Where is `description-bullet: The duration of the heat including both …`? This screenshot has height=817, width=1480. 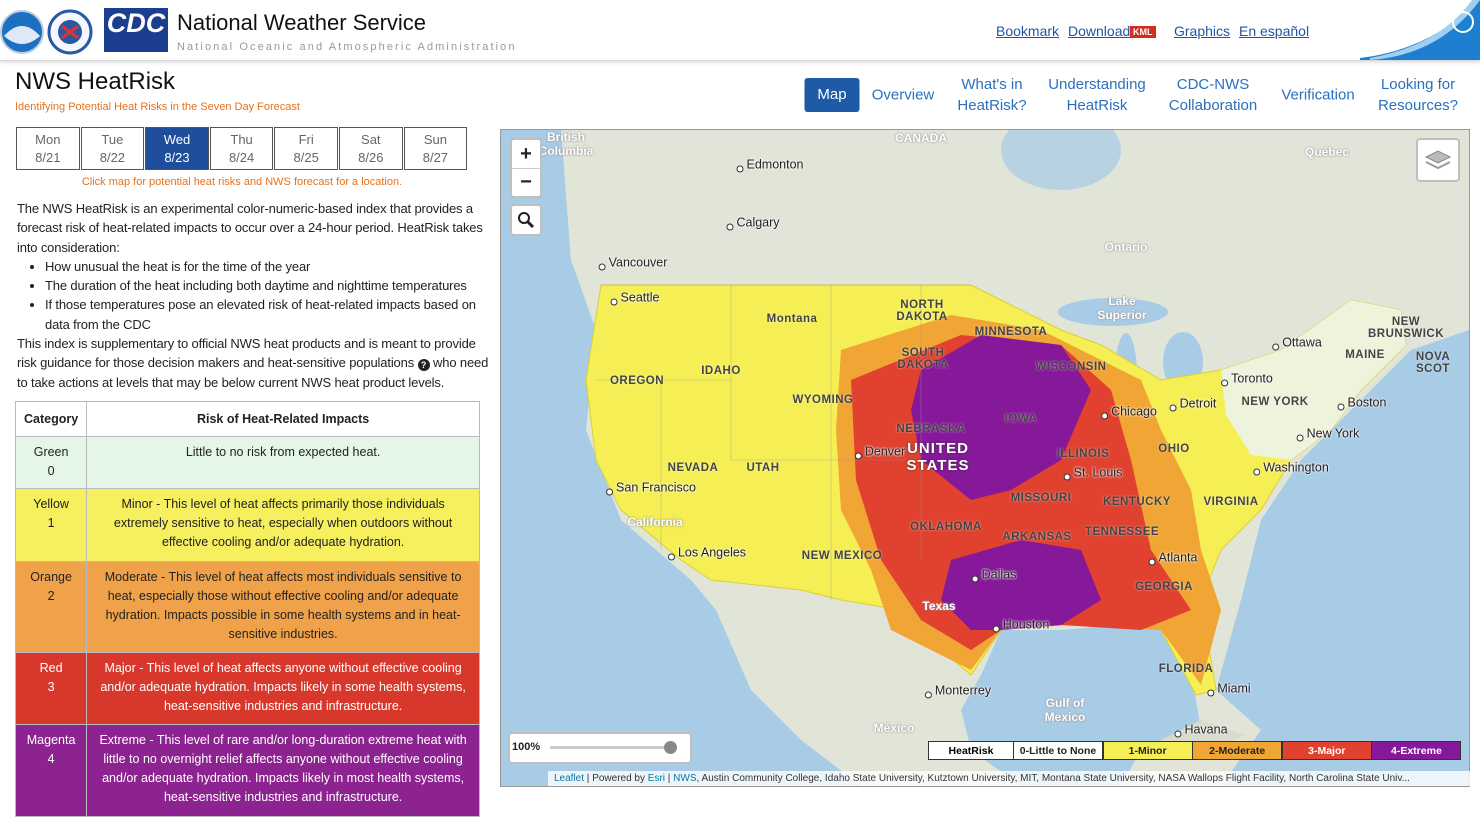
description-bullet: The duration of the heat including both … is located at coordinates (267, 285).